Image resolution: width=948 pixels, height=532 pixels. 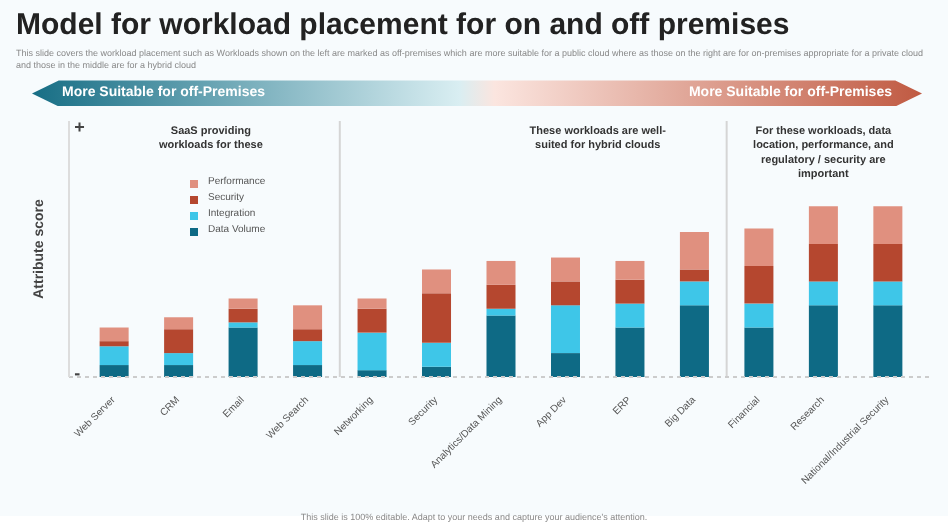 I want to click on annotation: -, so click(x=77, y=372).